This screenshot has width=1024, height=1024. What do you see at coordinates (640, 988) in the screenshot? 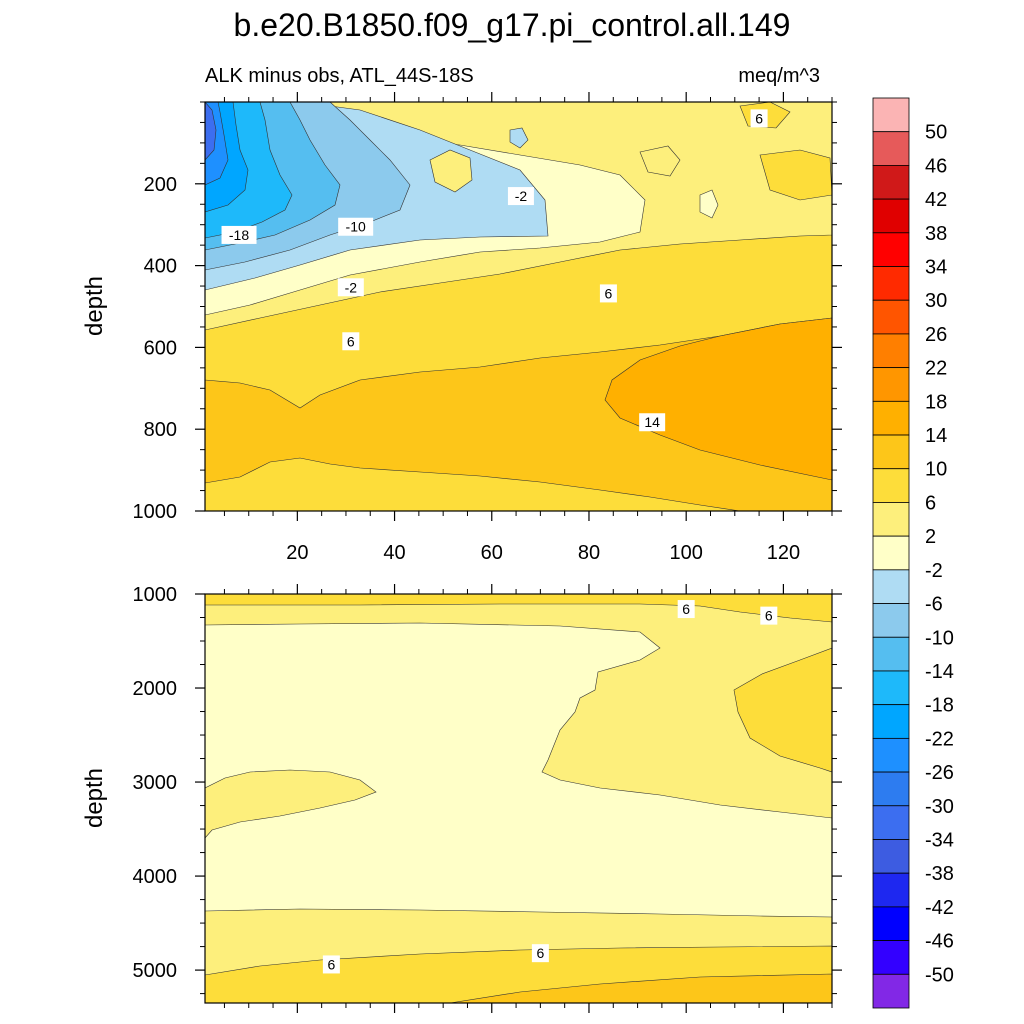
I see `fill-10-14-bottom` at bounding box center [640, 988].